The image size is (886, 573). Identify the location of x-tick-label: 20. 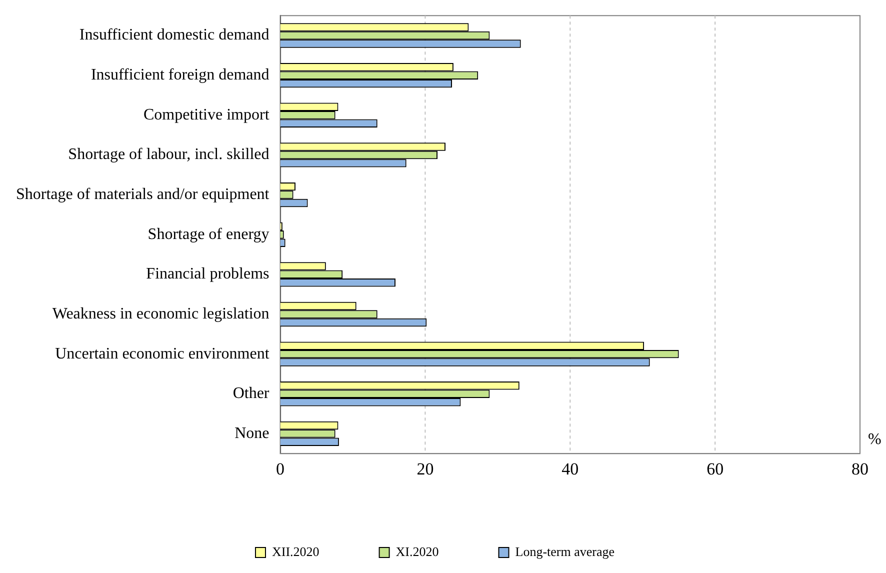
(425, 468).